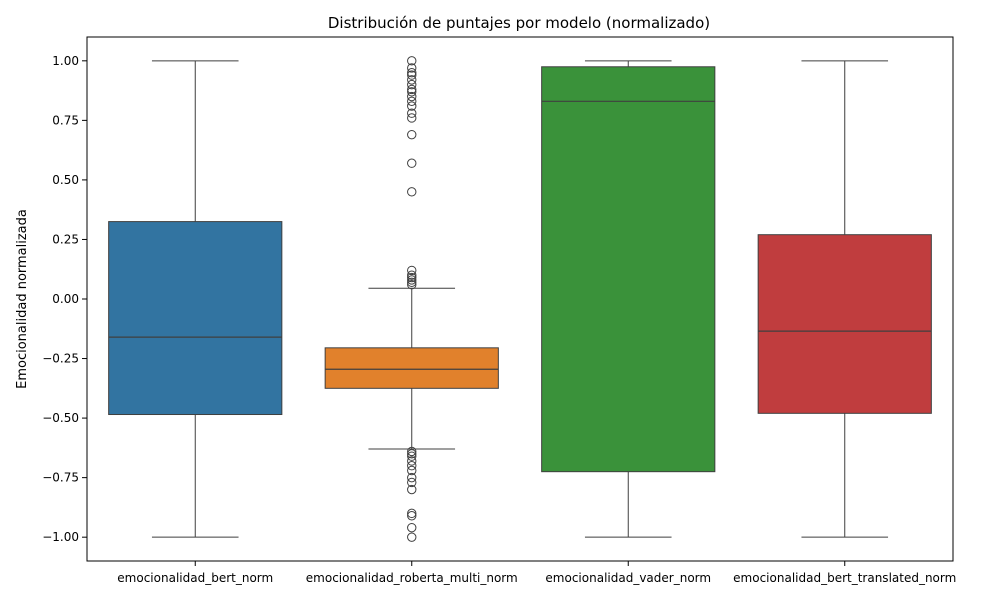 The width and height of the screenshot is (1000, 604). What do you see at coordinates (22, 299) in the screenshot?
I see `y-axis-title: Emocionalidad normalizada` at bounding box center [22, 299].